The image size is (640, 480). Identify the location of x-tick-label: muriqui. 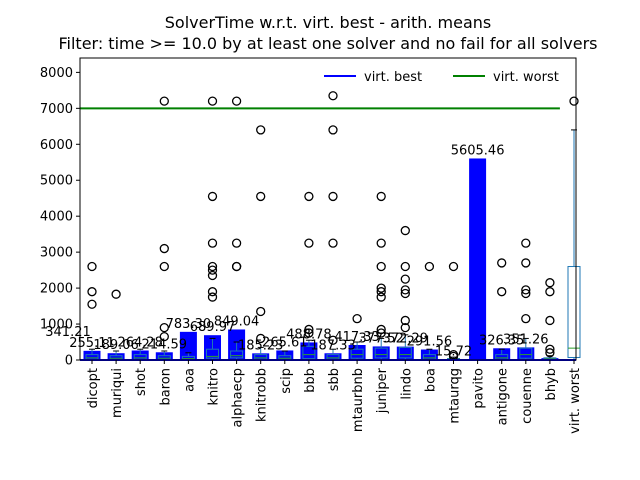
(117, 393).